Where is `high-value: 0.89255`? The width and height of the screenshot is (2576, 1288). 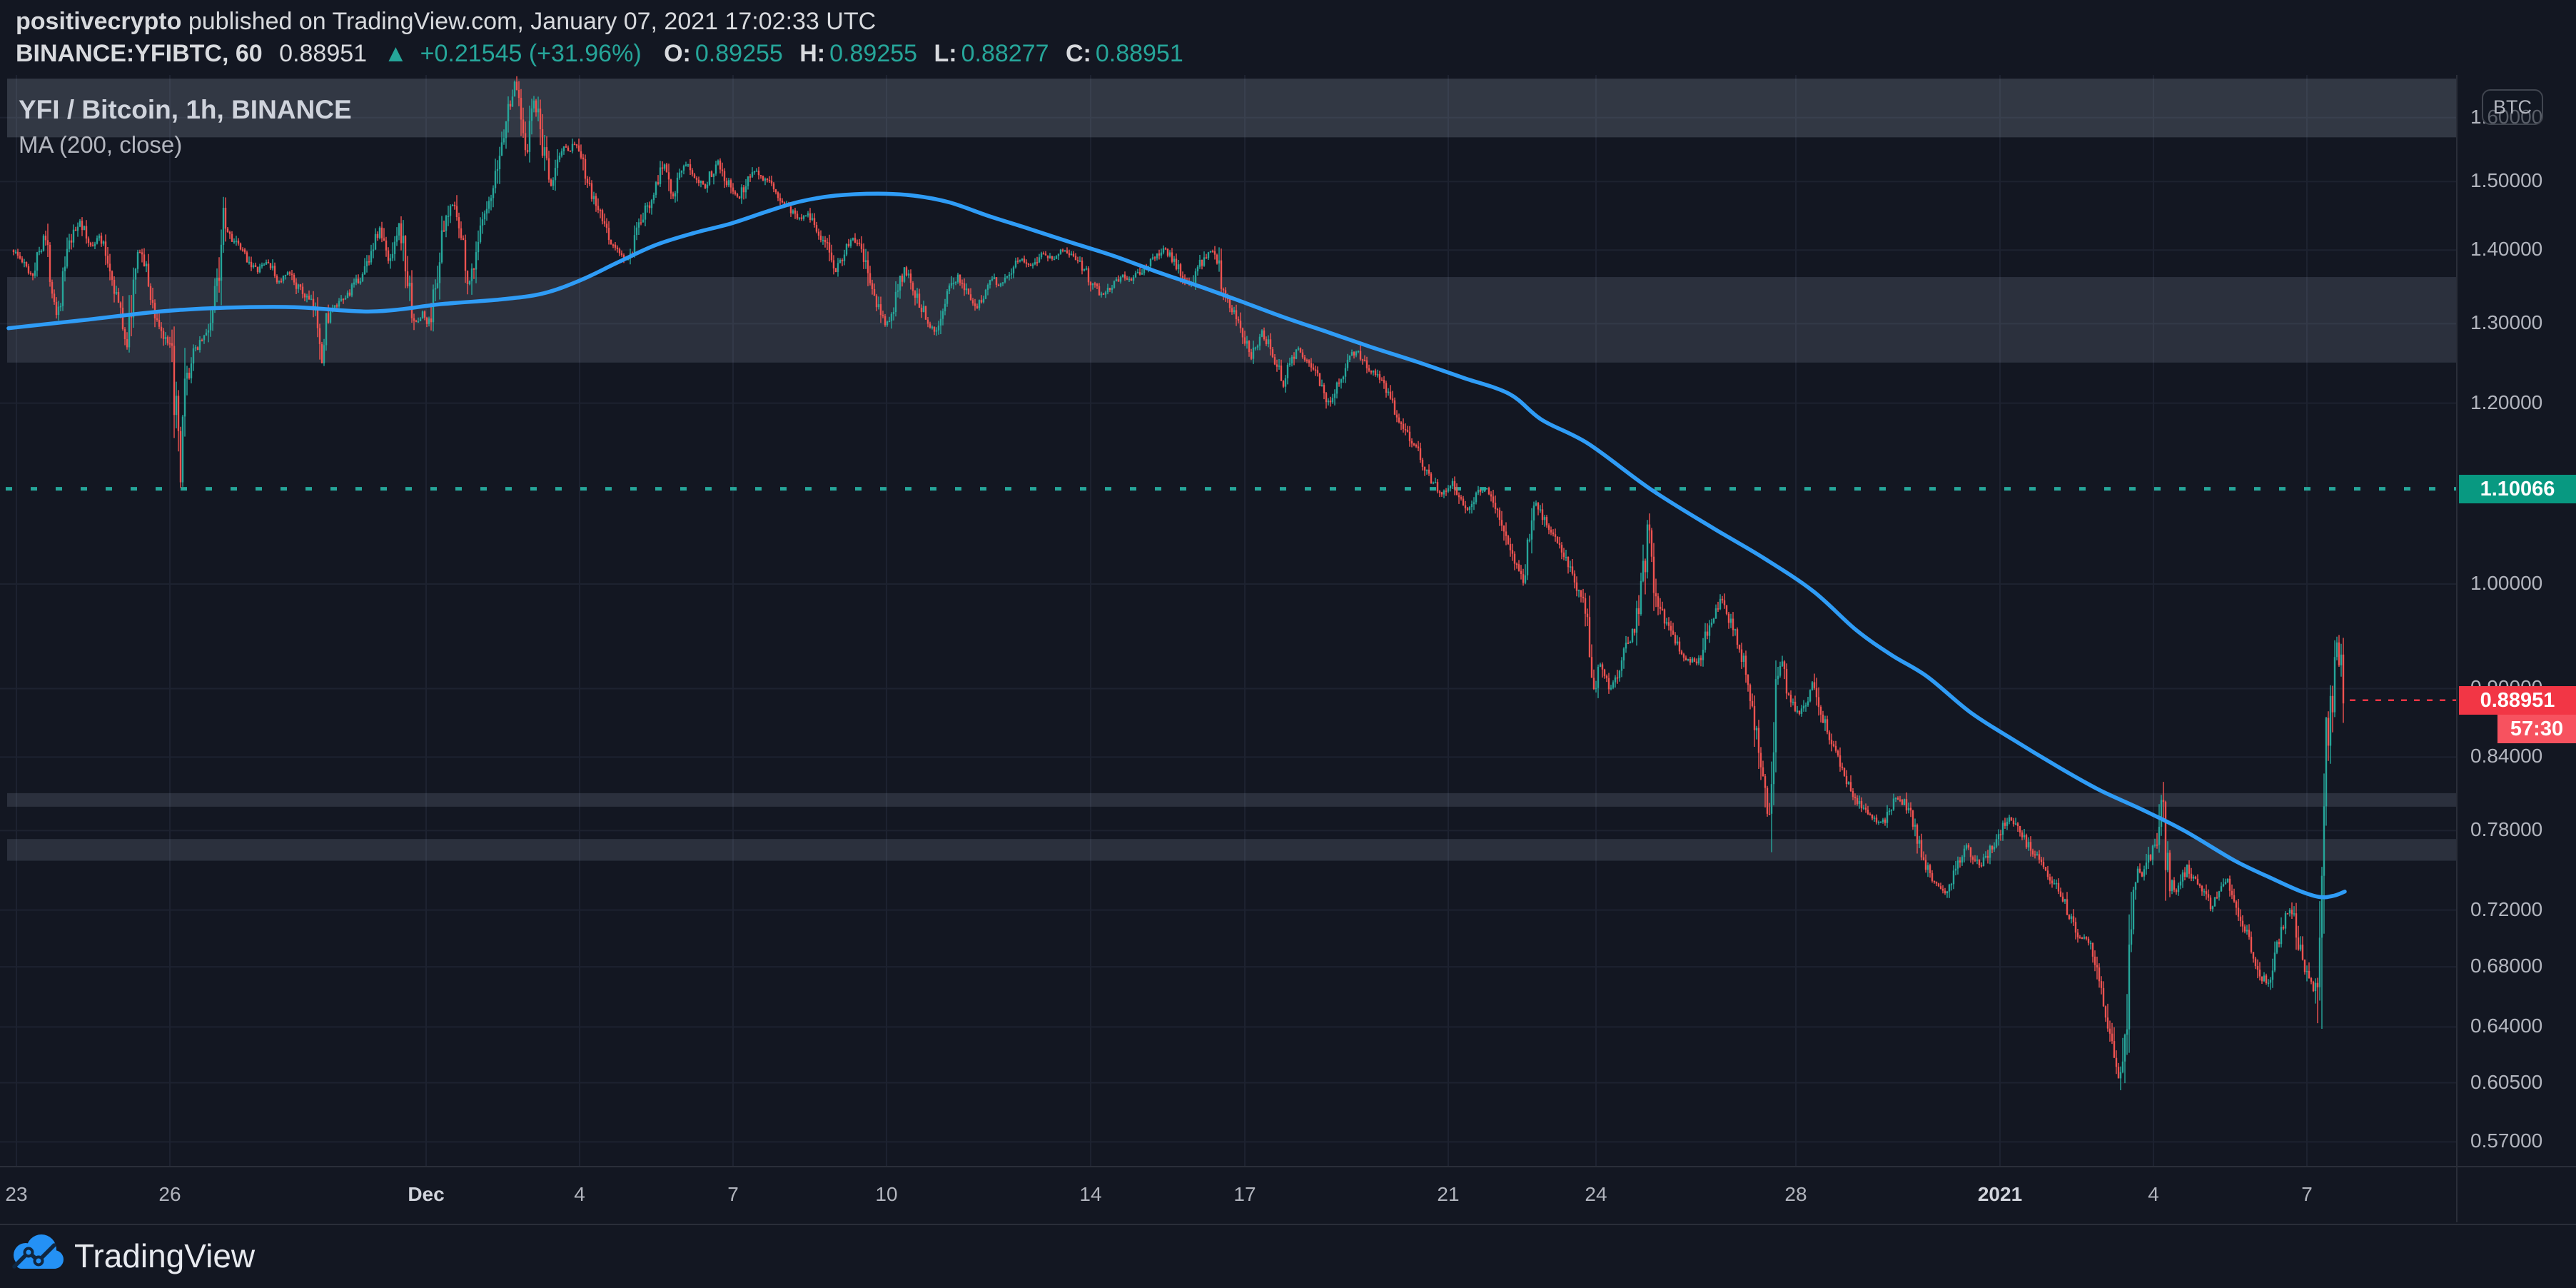 high-value: 0.89255 is located at coordinates (873, 53).